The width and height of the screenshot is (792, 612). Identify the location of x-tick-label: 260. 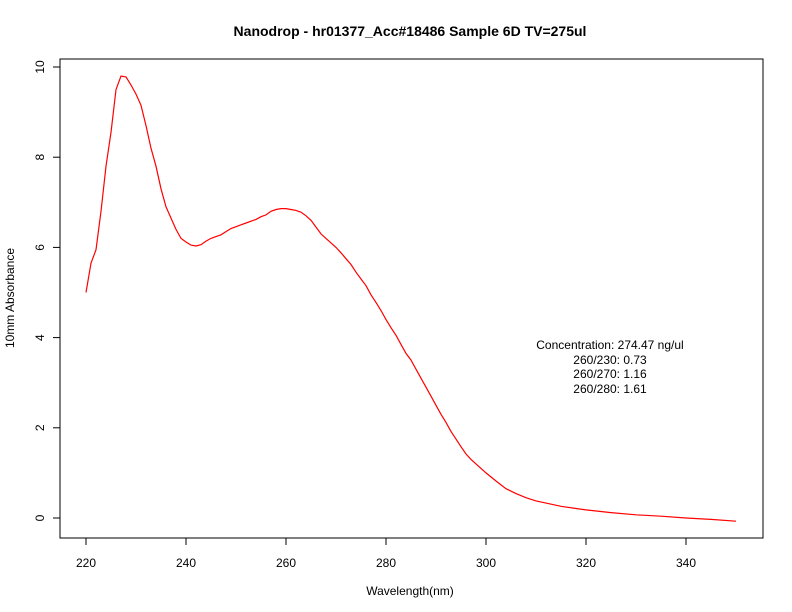
(286, 563).